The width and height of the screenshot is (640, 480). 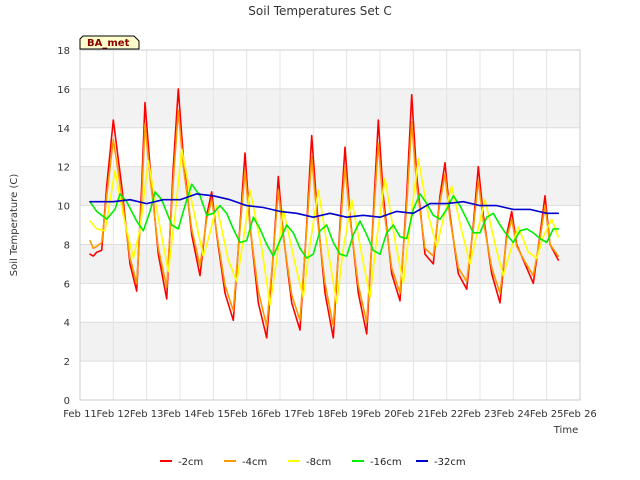 I want to click on x-tick-label: Feb 20, so click(x=380, y=414).